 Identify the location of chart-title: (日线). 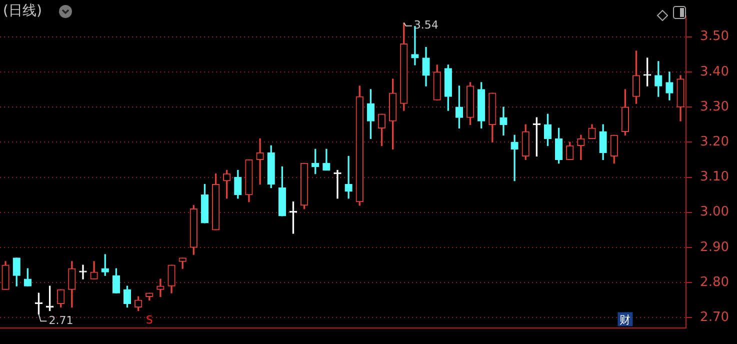
(22, 11).